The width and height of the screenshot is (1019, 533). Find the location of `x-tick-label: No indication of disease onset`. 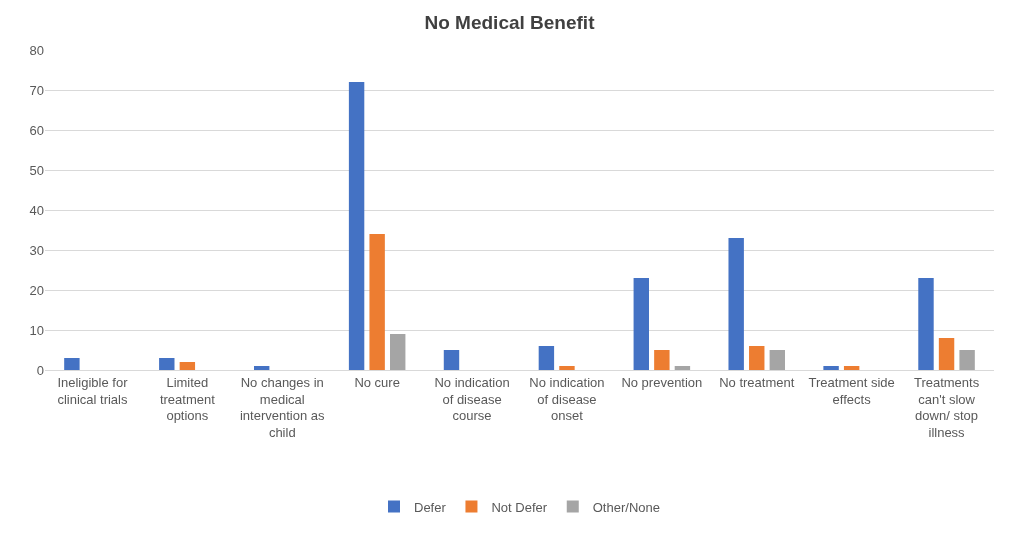

x-tick-label: No indication of disease onset is located at coordinates (567, 399).